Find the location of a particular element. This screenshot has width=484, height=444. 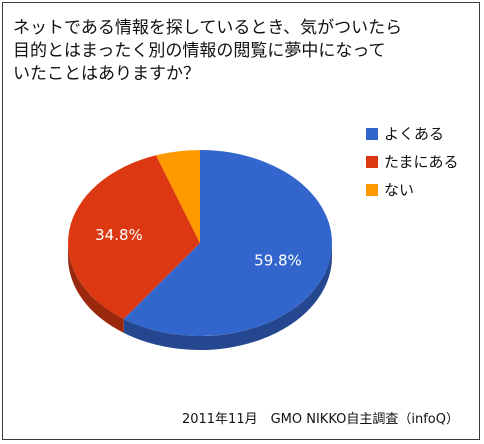

legend-label-3: ない is located at coordinates (399, 190).